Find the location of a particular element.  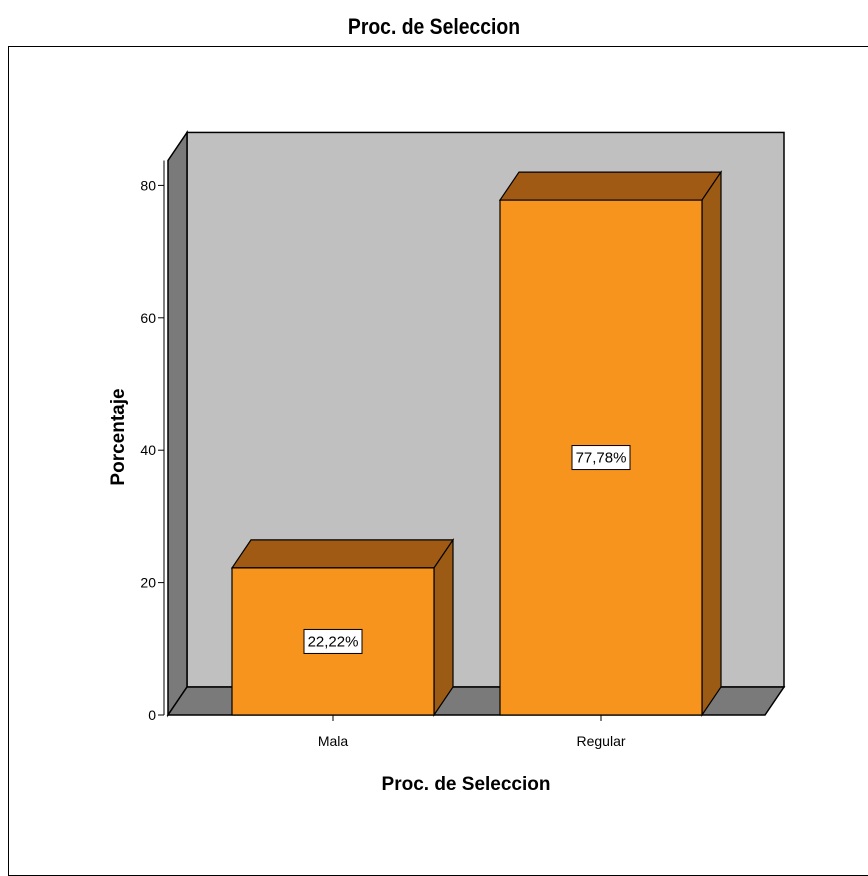

y-tick-label: 0 is located at coordinates (152, 715).